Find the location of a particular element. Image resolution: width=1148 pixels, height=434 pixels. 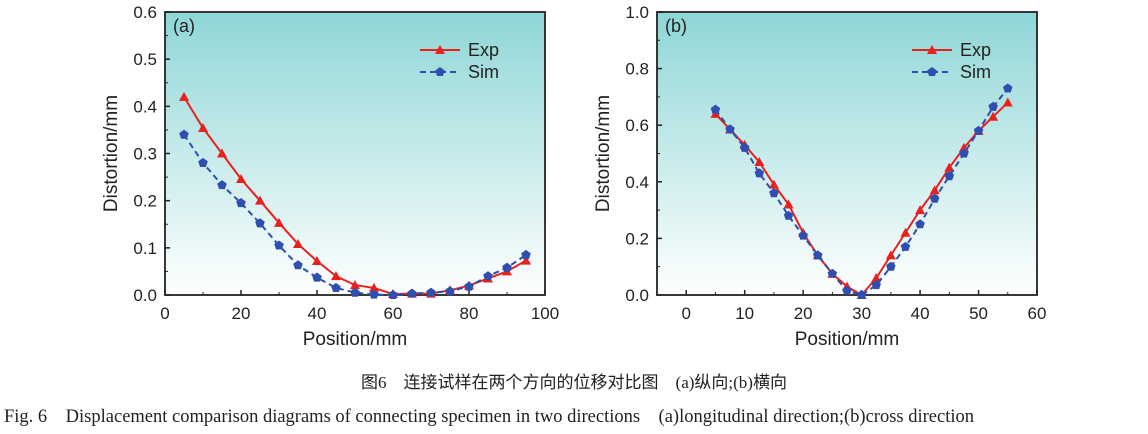

y-tick-label: 0.8 is located at coordinates (637, 69).